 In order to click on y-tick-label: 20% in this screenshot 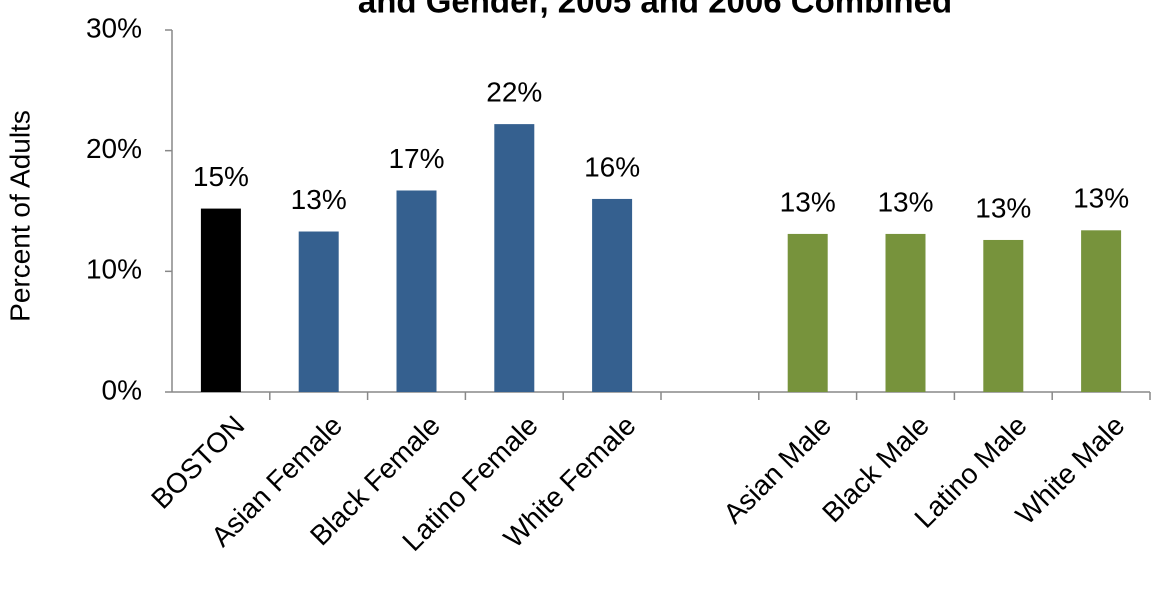, I will do `click(114, 148)`.